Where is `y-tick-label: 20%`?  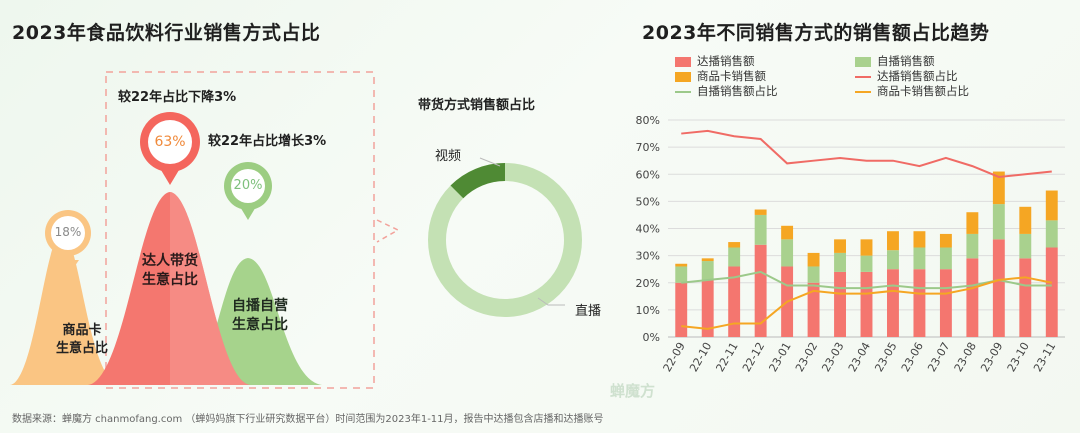 y-tick-label: 20% is located at coordinates (648, 283).